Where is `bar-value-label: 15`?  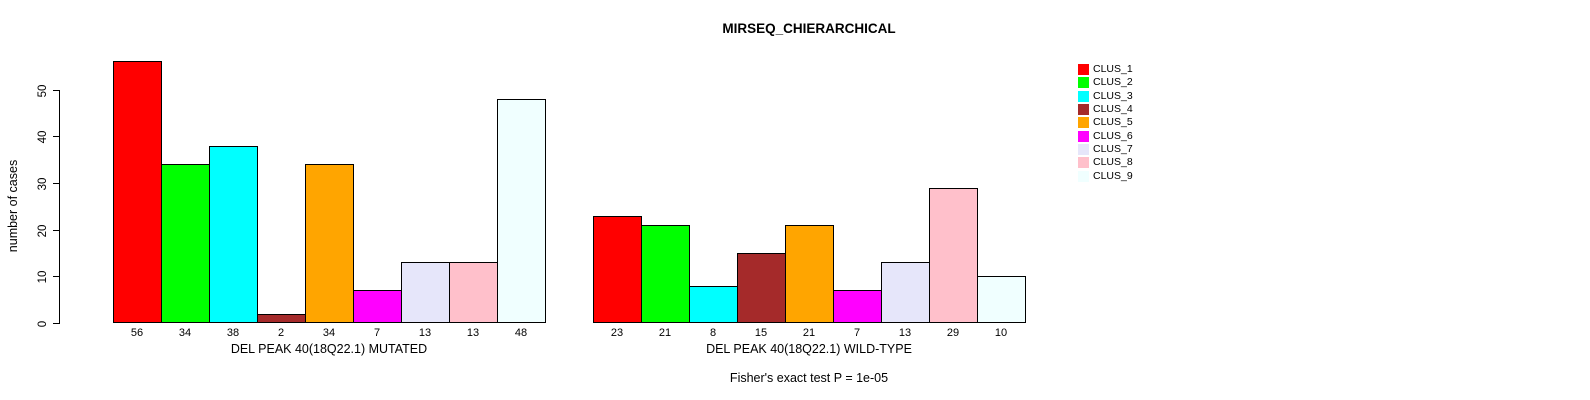 bar-value-label: 15 is located at coordinates (761, 333).